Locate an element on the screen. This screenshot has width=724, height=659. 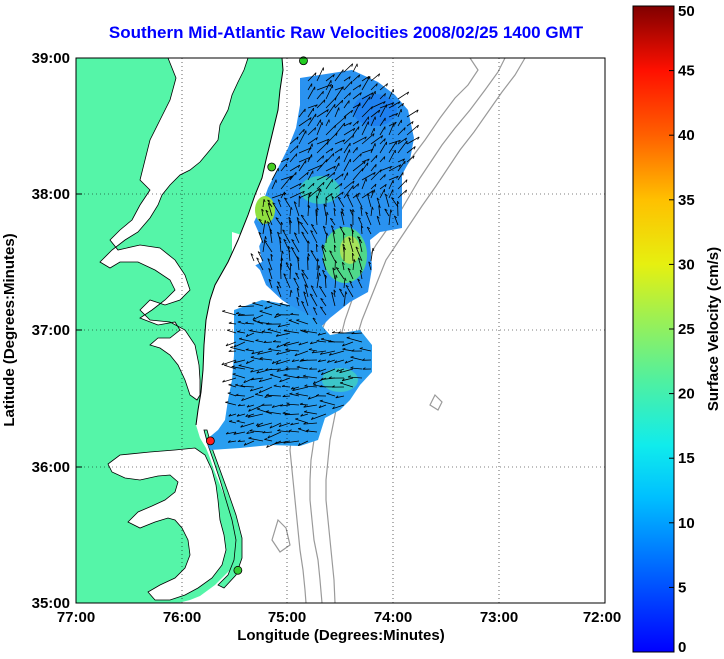
y-tick: 36:00 is located at coordinates (51, 467).